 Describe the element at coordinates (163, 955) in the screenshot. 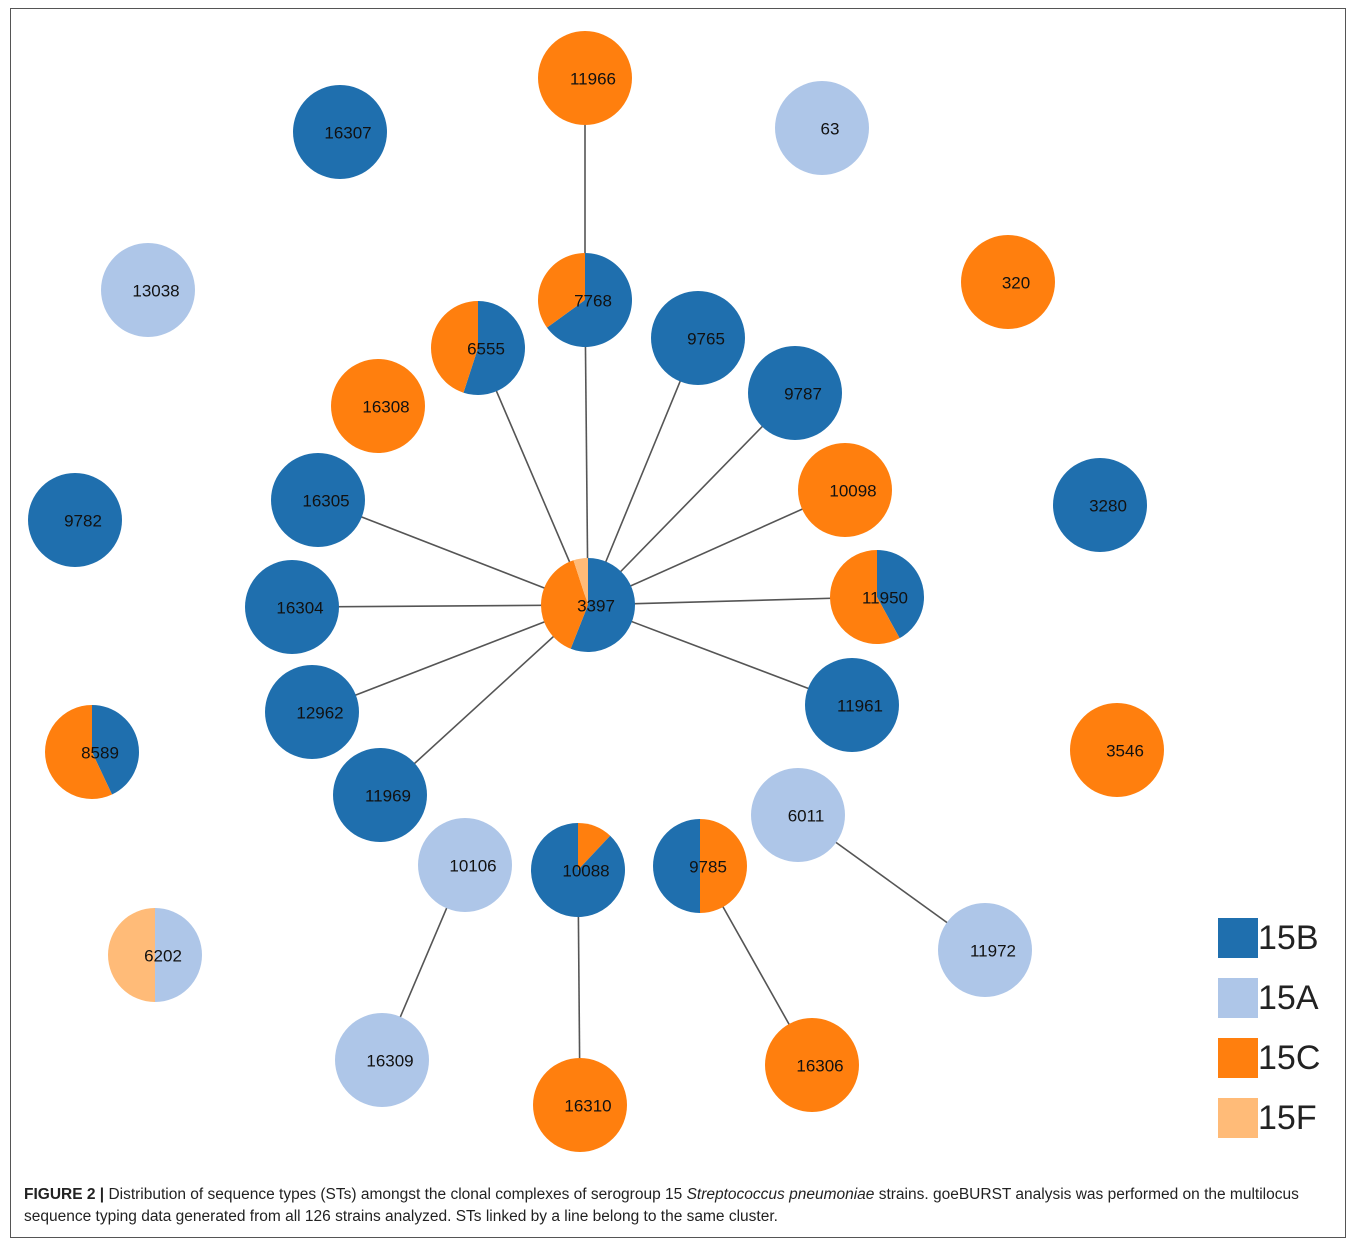

I see `node-label: 6202` at that location.